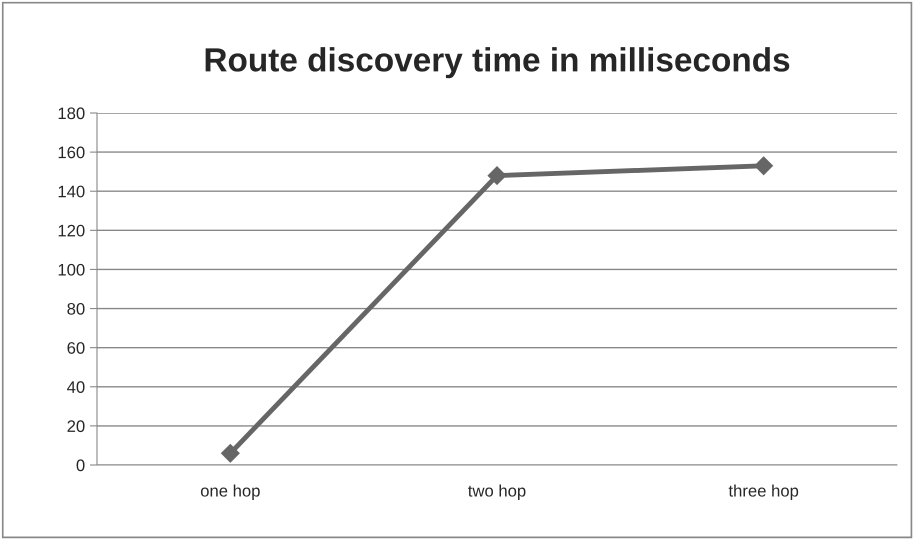  I want to click on x-tick-label: one hop, so click(230, 492).